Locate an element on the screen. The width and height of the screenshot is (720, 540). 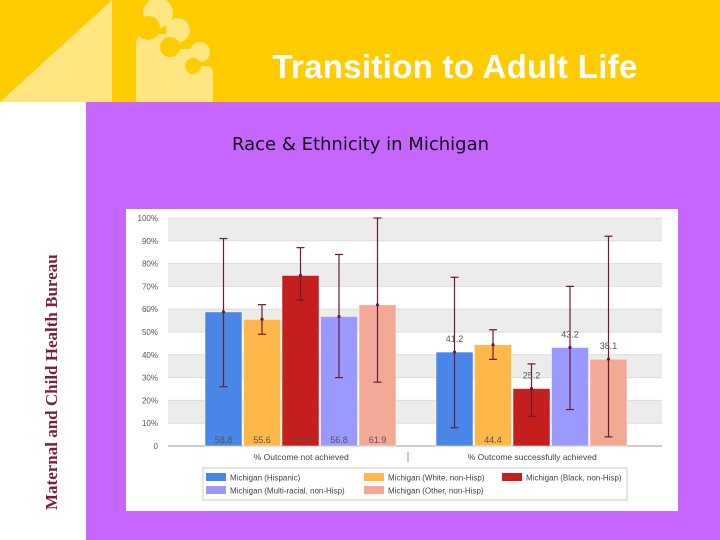
category-label: % Outcome successfully achieved is located at coordinates (532, 457).